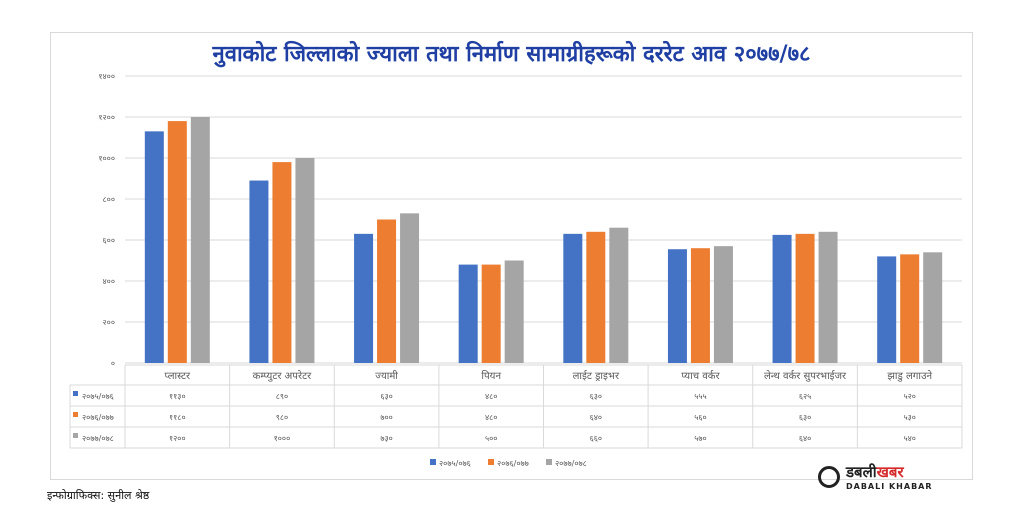 This screenshot has width=1024, height=512. What do you see at coordinates (455, 463) in the screenshot?
I see `legend-label: २०७५/०७६` at bounding box center [455, 463].